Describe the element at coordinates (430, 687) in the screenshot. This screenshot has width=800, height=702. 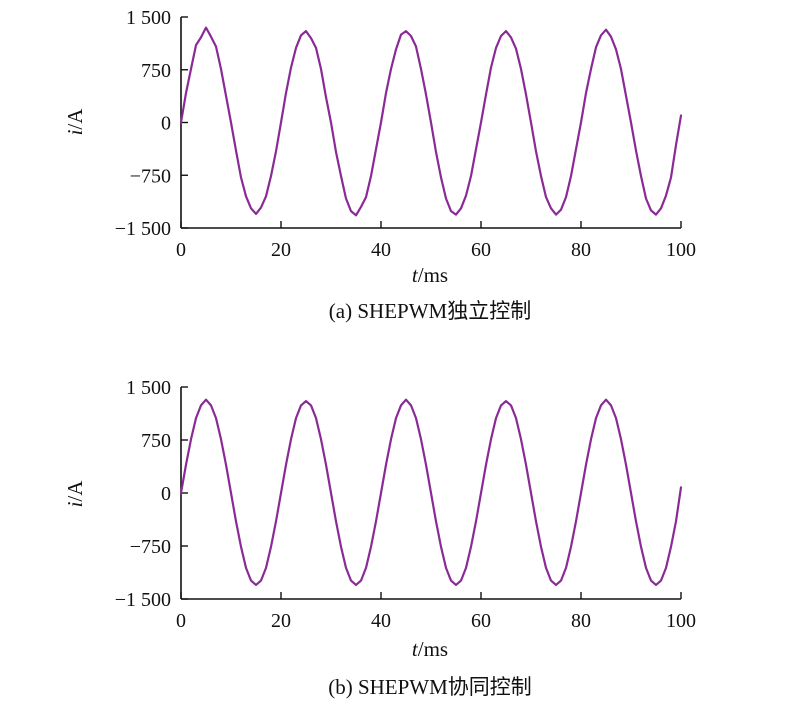
I see `panel-caption-b: (b) SHEPWM协同控制` at that location.